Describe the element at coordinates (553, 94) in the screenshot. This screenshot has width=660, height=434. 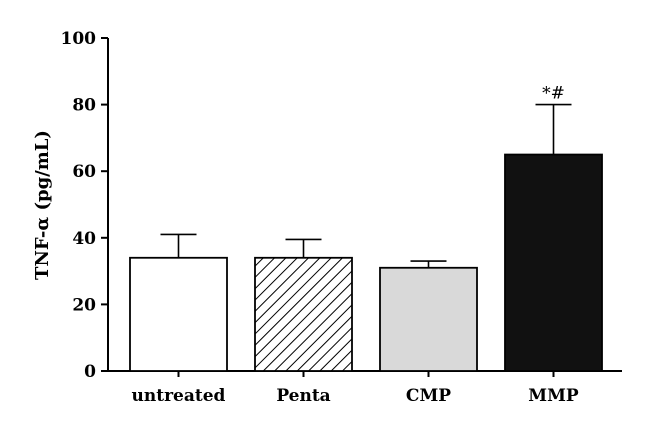
I see `annotation-significance: *#` at that location.